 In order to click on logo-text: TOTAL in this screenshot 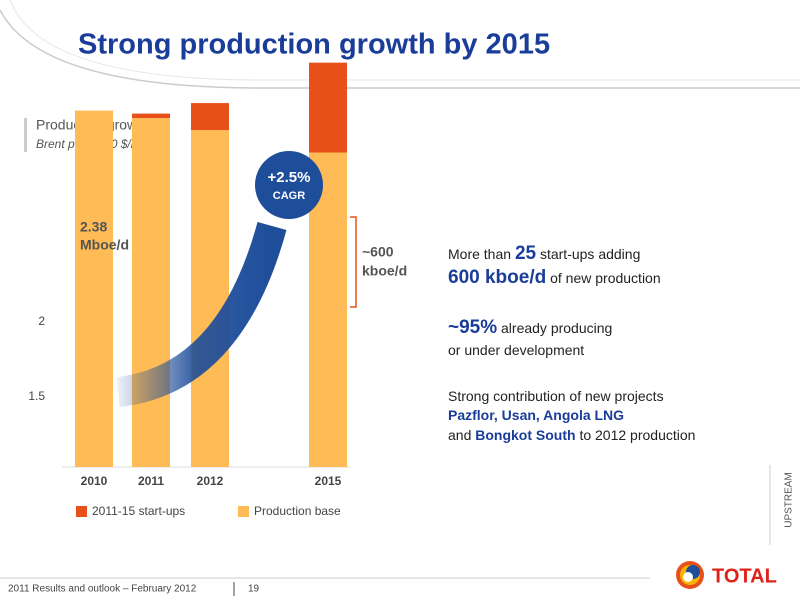, I will do `click(744, 576)`.